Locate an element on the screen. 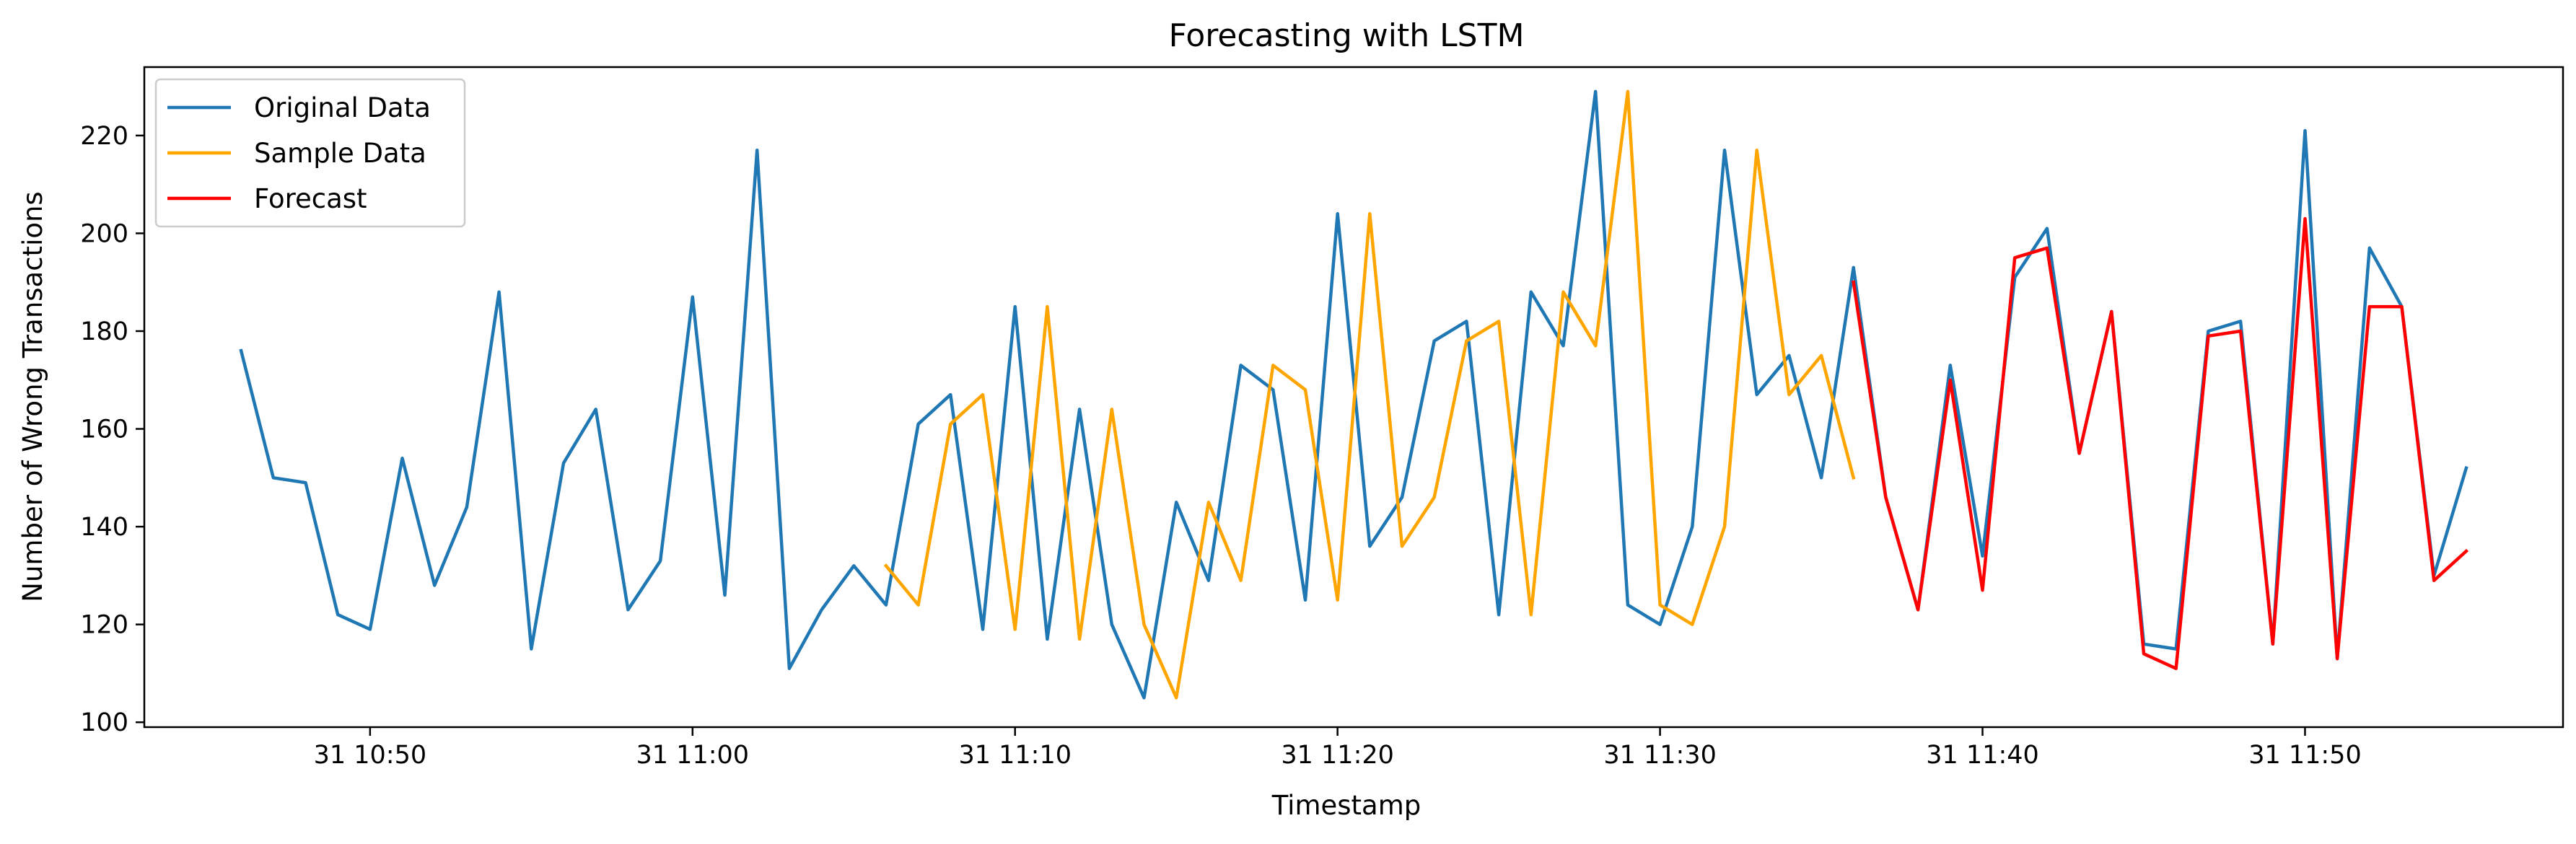 The width and height of the screenshot is (2576, 844). legend-label-forecast: Forecast is located at coordinates (310, 198).